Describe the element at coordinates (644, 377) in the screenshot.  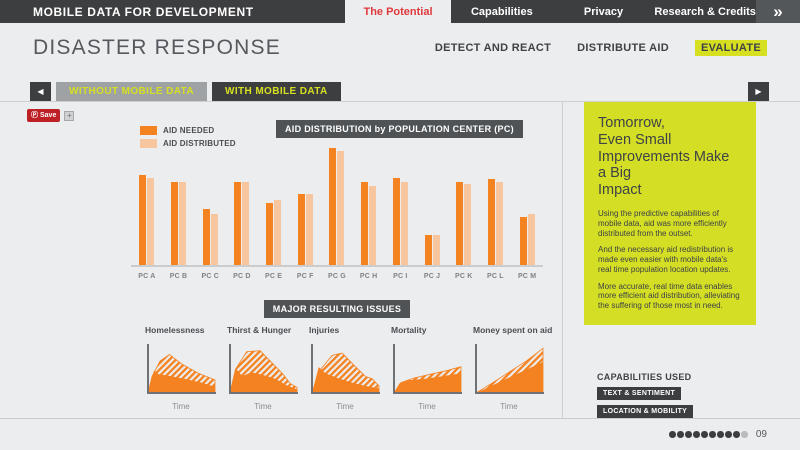
I see `capabilities-heading: CAPABILITIES USED` at that location.